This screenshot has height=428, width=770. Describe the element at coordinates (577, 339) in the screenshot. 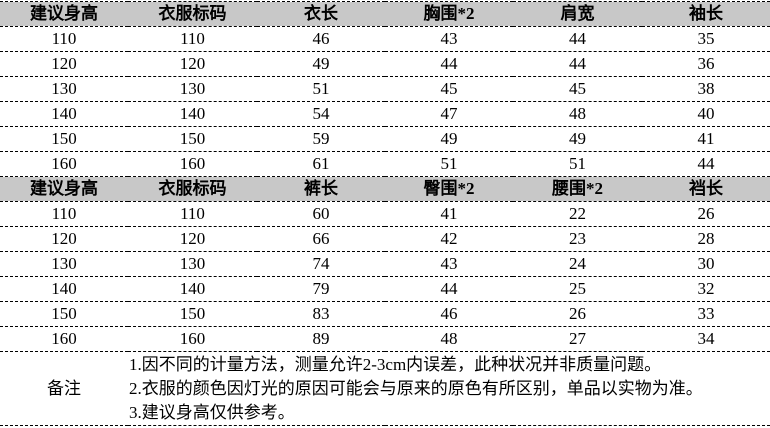

I see `cell: 27` at that location.